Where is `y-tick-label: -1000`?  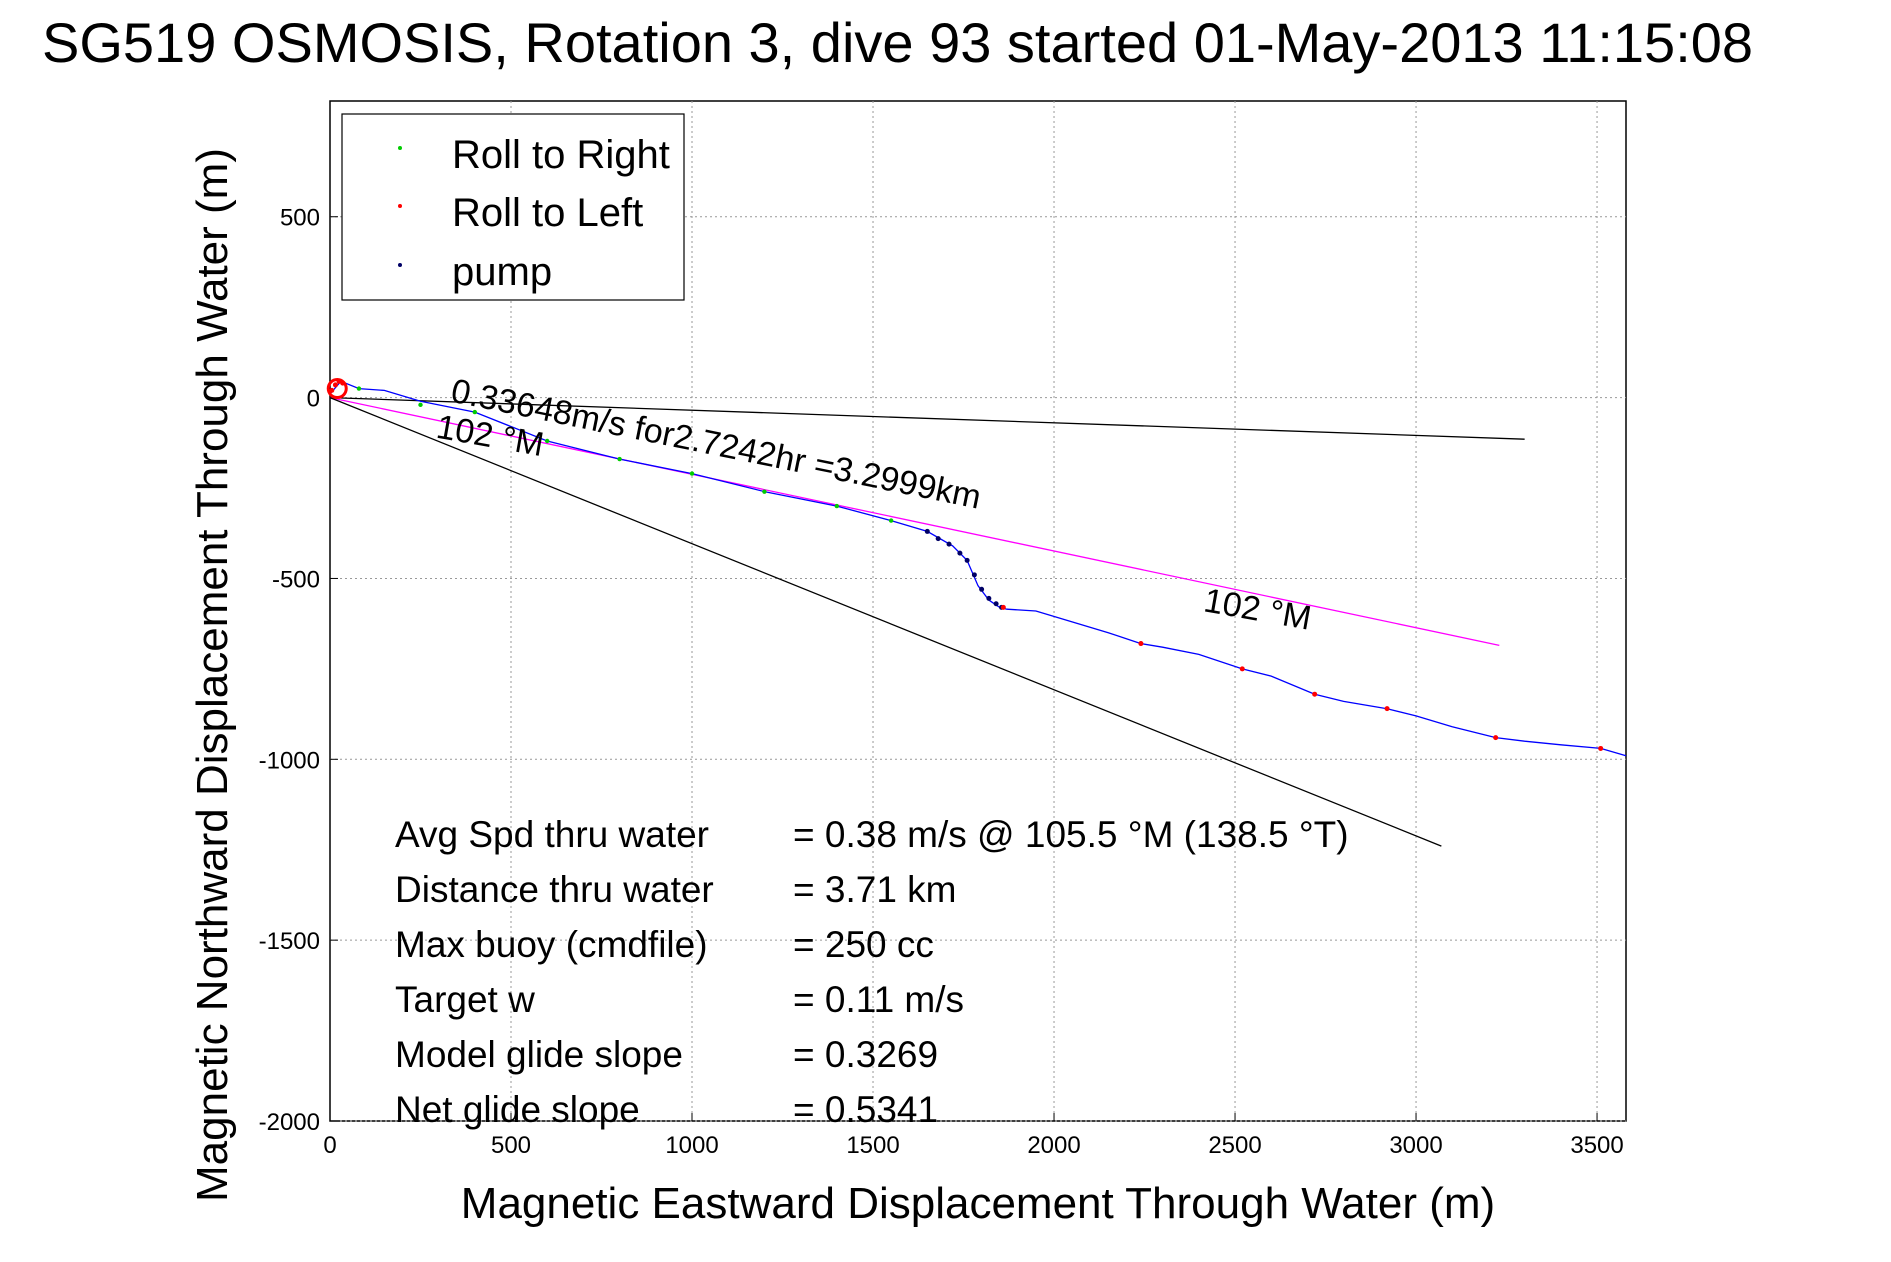 y-tick-label: -1000 is located at coordinates (289, 760).